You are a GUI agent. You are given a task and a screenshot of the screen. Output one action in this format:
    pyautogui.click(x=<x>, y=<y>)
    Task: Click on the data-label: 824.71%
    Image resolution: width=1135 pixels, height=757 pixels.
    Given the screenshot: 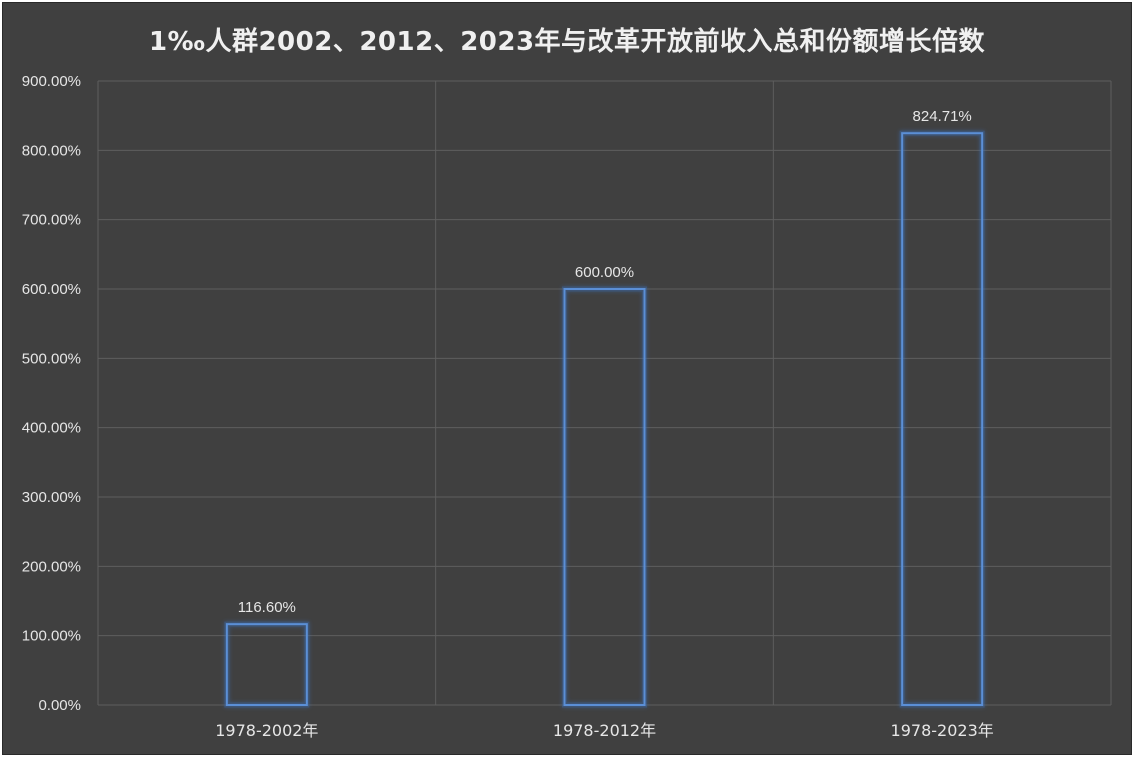 What is the action you would take?
    pyautogui.click(x=942, y=116)
    